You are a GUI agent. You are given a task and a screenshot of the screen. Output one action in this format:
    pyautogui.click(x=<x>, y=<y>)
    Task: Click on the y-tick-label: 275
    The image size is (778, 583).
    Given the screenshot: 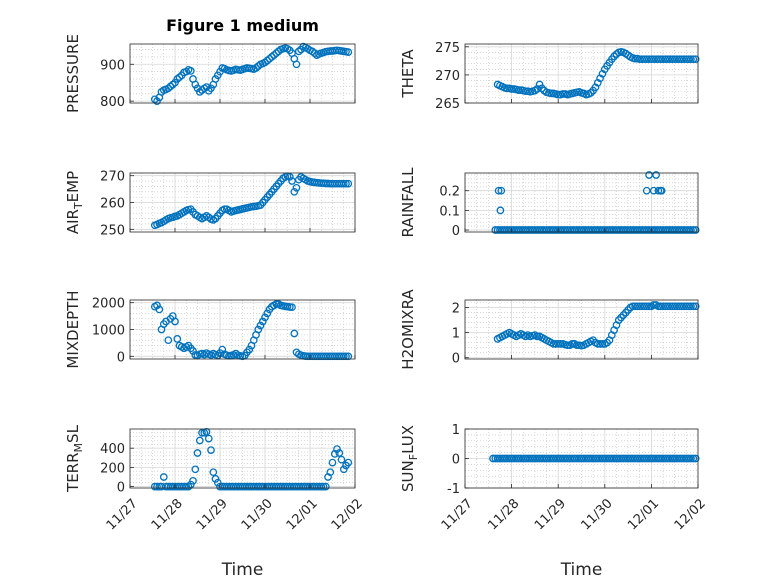 What is the action you would take?
    pyautogui.click(x=447, y=48)
    